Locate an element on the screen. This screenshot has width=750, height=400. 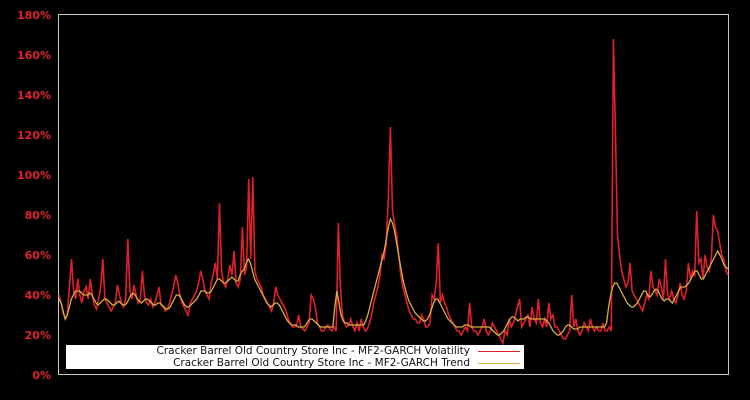
y-tick-label: 120% is located at coordinates (34, 135).